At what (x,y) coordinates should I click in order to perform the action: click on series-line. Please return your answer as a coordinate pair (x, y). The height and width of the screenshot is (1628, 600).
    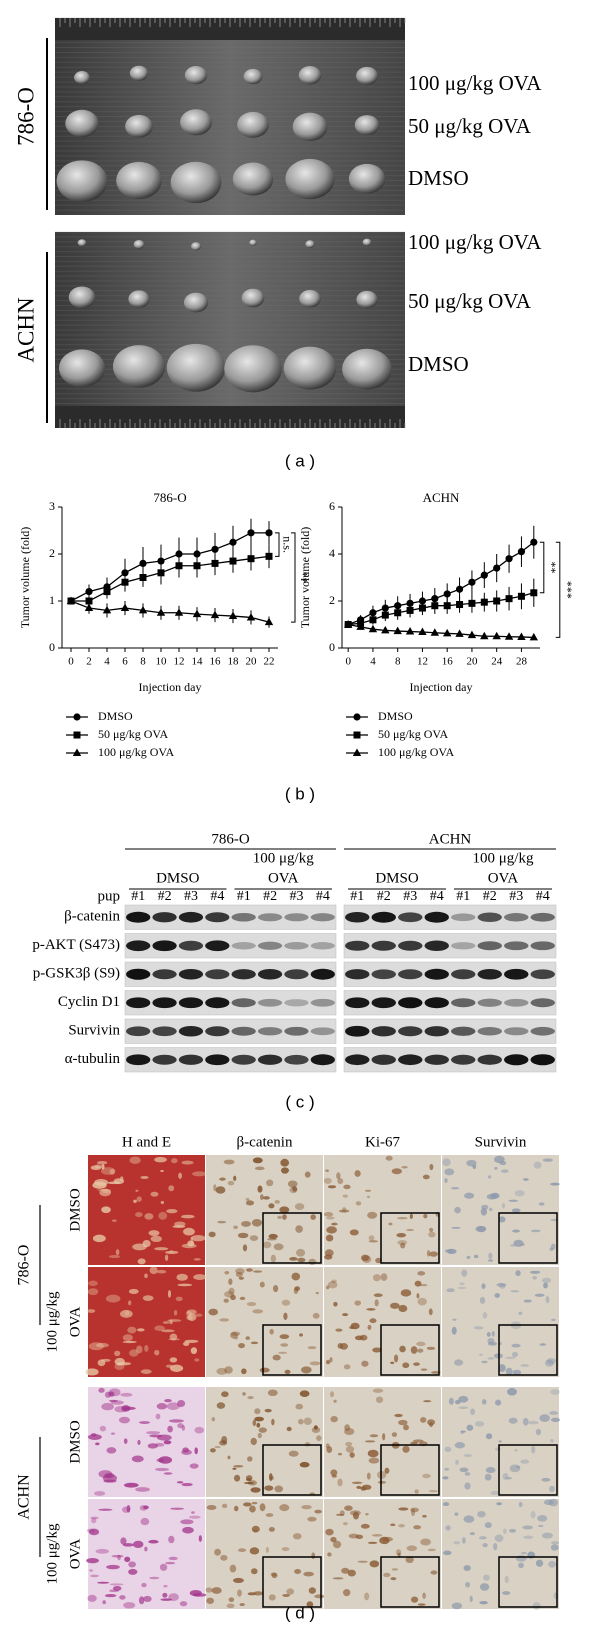
    Looking at the image, I should click on (170, 611).